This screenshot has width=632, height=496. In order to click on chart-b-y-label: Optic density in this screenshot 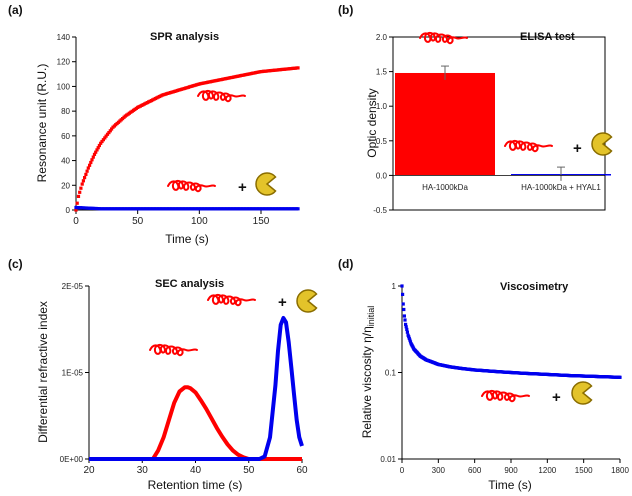, I will do `click(372, 122)`.